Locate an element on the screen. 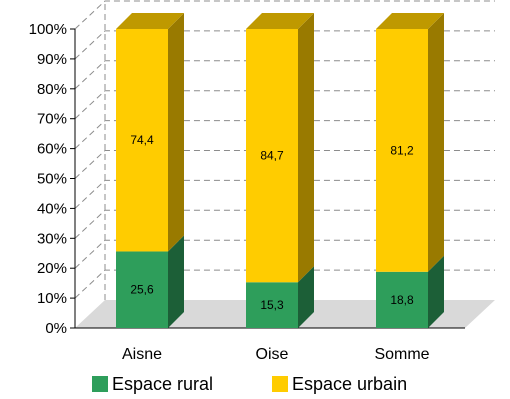 The width and height of the screenshot is (510, 399). bar-espace-urbain-oise is located at coordinates (272, 156).